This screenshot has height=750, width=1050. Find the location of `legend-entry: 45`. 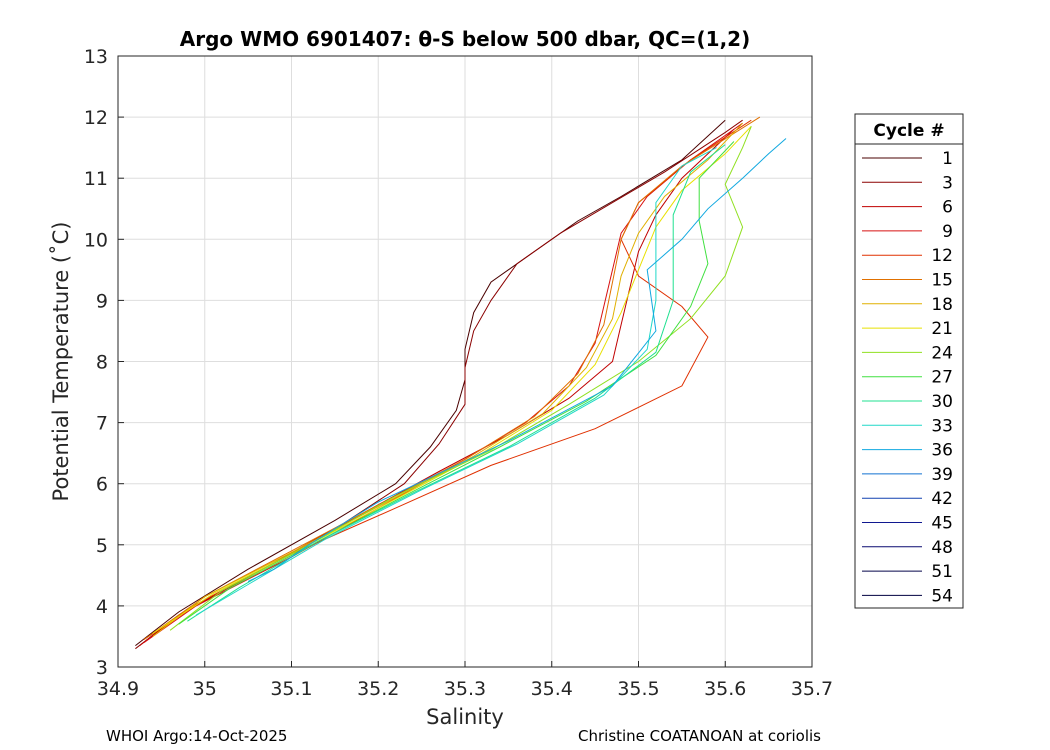

legend-entry: 45 is located at coordinates (942, 524).